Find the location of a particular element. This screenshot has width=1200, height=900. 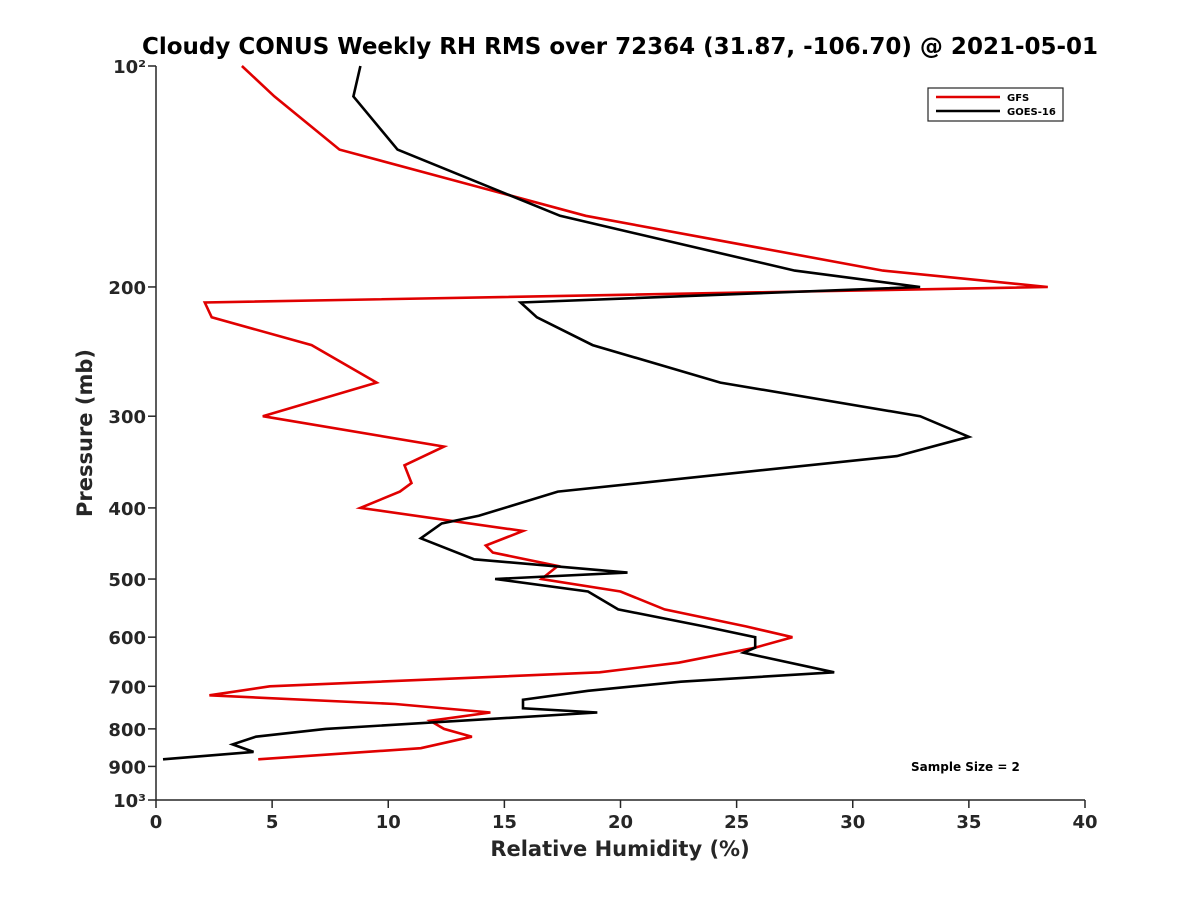

y-tick-label: 600 is located at coordinates (127, 638).